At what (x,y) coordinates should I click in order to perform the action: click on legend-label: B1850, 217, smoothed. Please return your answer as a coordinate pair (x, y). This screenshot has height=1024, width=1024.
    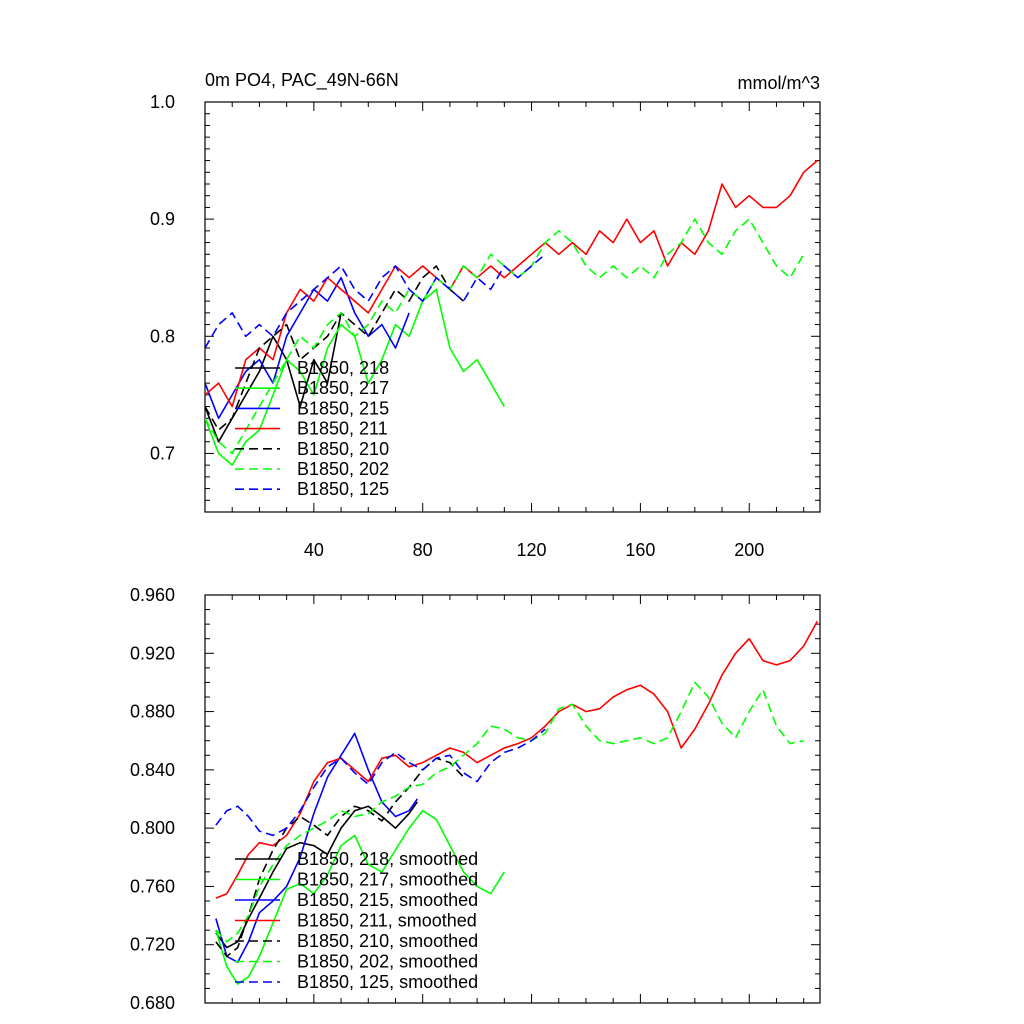
    Looking at the image, I should click on (387, 880).